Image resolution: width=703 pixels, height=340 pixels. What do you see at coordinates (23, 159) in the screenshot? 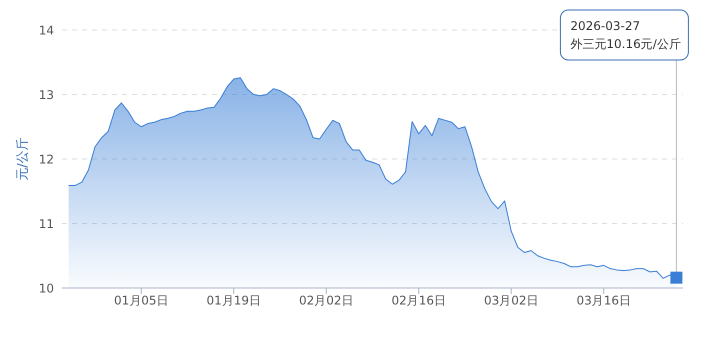
I see `y-axis-title: 元/公斤` at bounding box center [23, 159].